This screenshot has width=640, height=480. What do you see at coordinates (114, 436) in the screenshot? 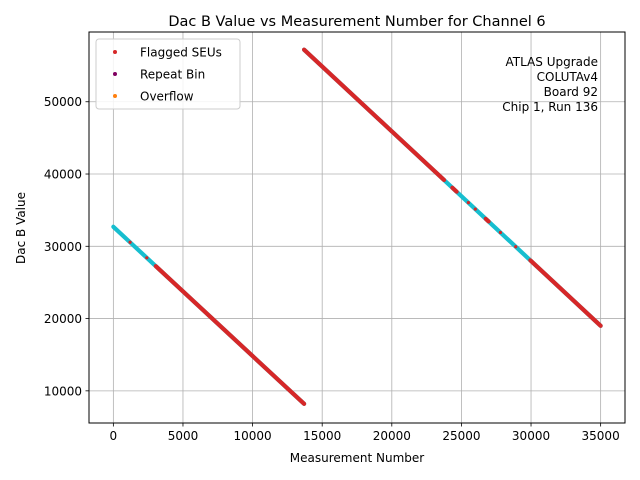
I see `x-tick-label: 0` at bounding box center [114, 436].